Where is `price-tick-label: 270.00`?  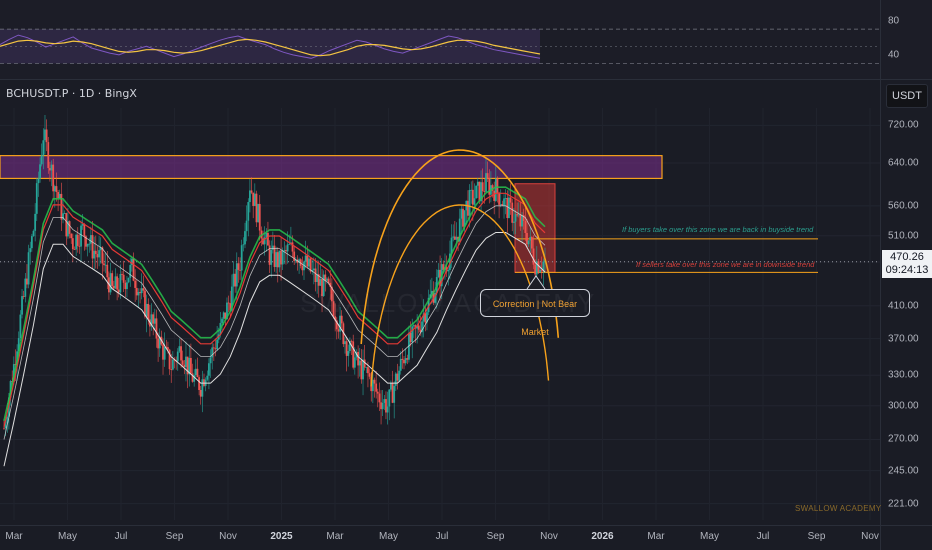 price-tick-label: 270.00 is located at coordinates (903, 439).